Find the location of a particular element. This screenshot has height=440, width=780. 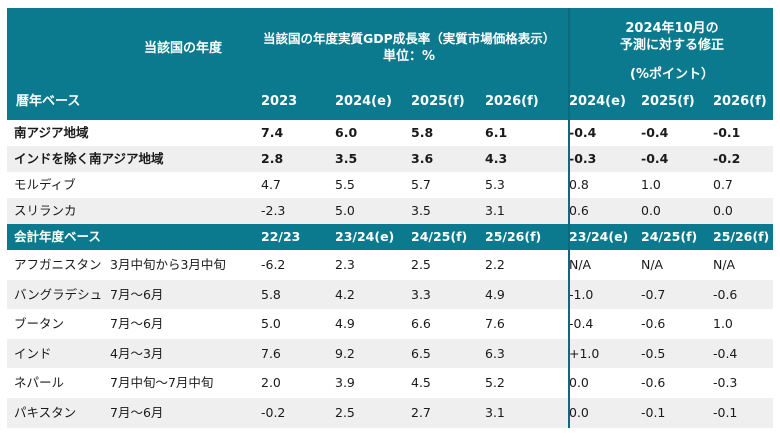

fiscal-value-5: -0.7 is located at coordinates (653, 294).